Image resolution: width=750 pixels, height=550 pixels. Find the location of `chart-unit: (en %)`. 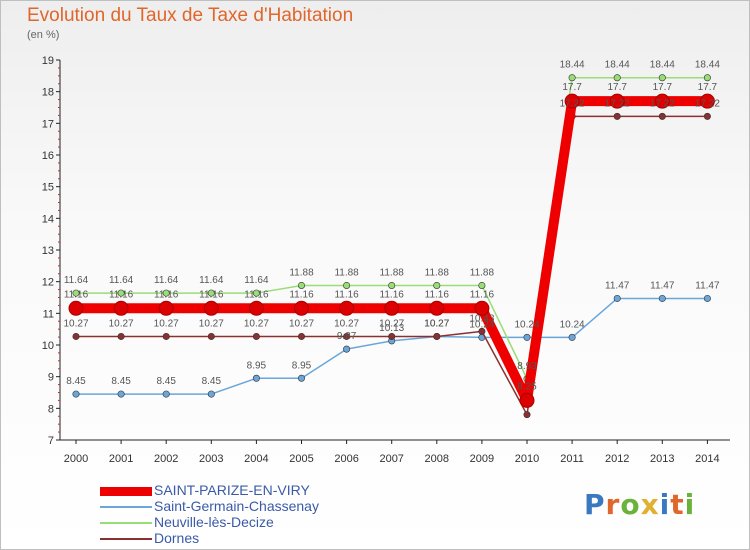

chart-unit: (en %) is located at coordinates (43, 35).